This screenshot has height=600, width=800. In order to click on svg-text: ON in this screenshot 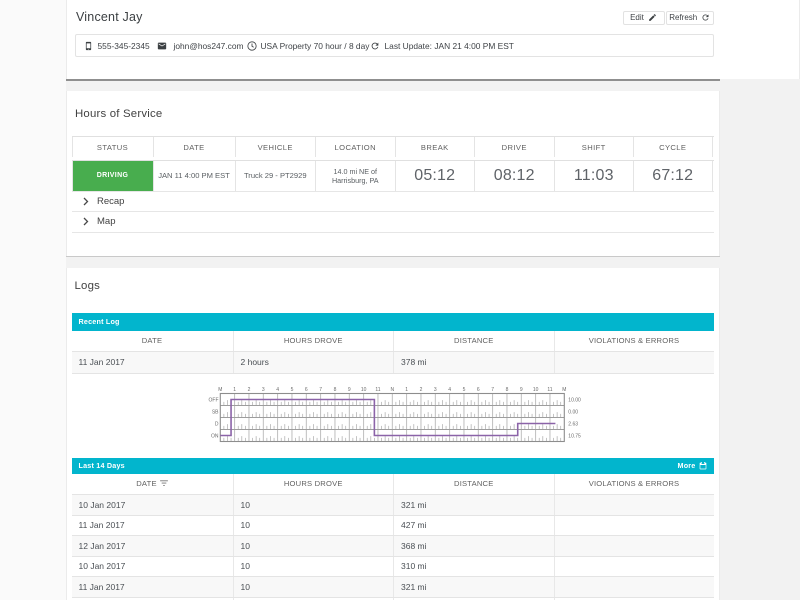, I will do `click(215, 436)`.